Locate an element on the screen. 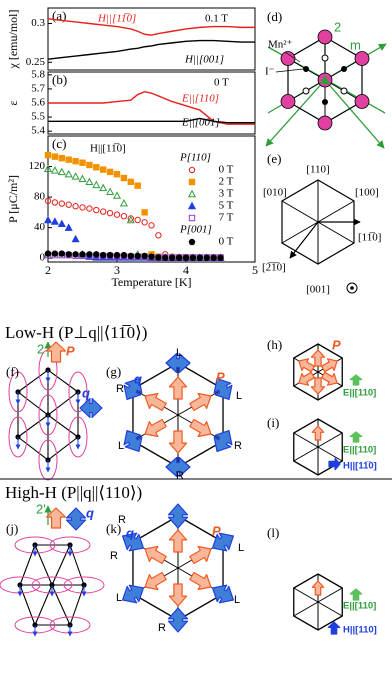 This screenshot has width=392, height=687. three-fold-symbol is located at coordinates (325, 79).